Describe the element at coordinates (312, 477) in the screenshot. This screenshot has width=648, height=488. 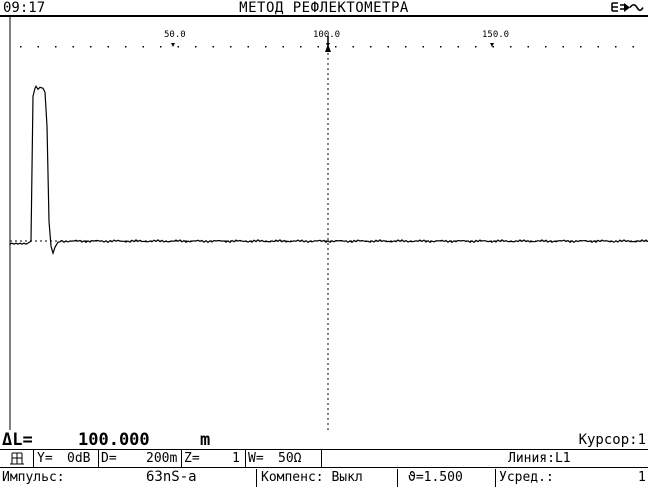
I see `compensation-value: Компенс: Выкл` at that location.